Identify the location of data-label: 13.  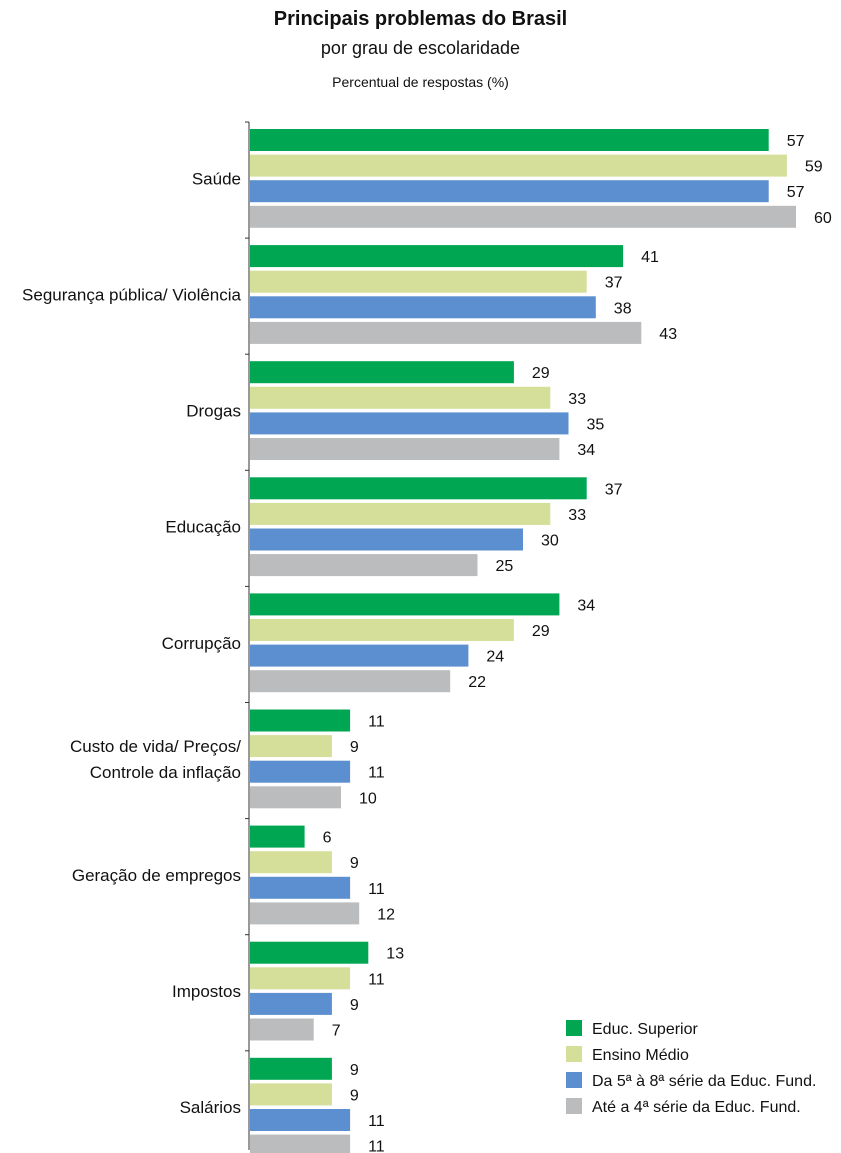
(395, 954).